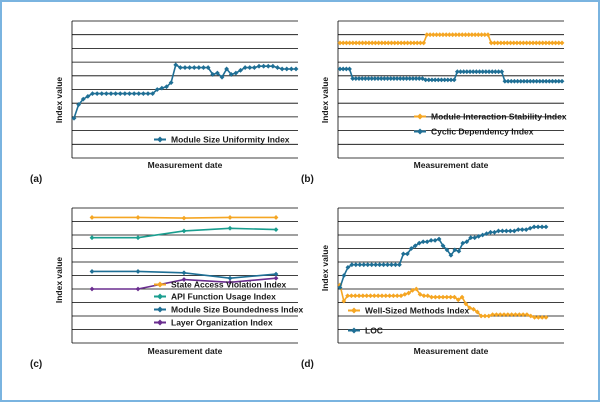 The image size is (600, 402). Describe the element at coordinates (185, 165) in the screenshot. I see `panel-a-xlabel: Measurement date` at that location.